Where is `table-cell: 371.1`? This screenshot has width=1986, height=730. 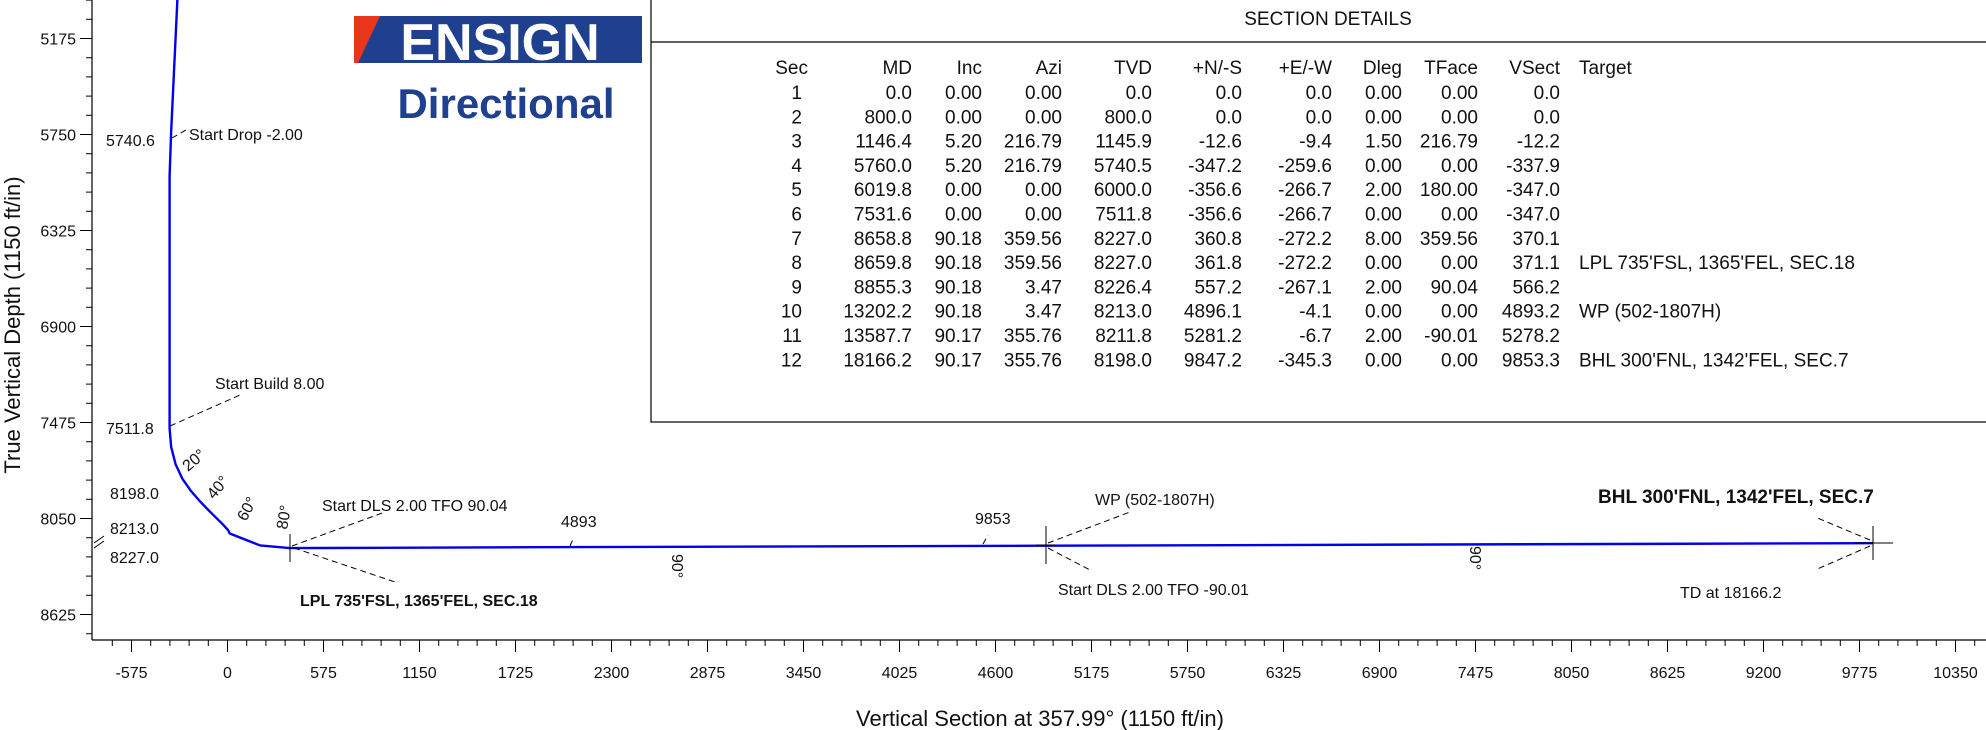
table-cell: 371.1 is located at coordinates (1536, 263).